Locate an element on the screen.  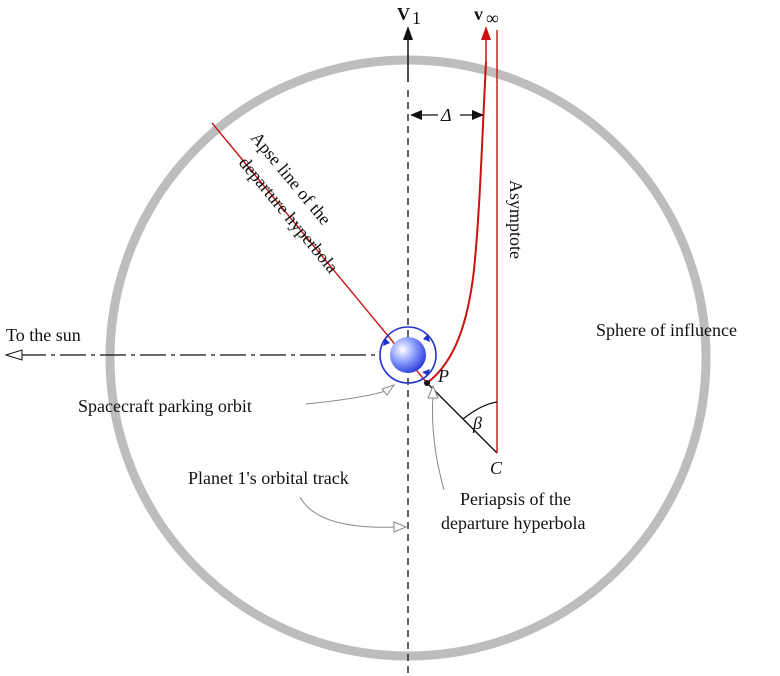
periapsis-label-1: Periapsis of the is located at coordinates (515, 499).